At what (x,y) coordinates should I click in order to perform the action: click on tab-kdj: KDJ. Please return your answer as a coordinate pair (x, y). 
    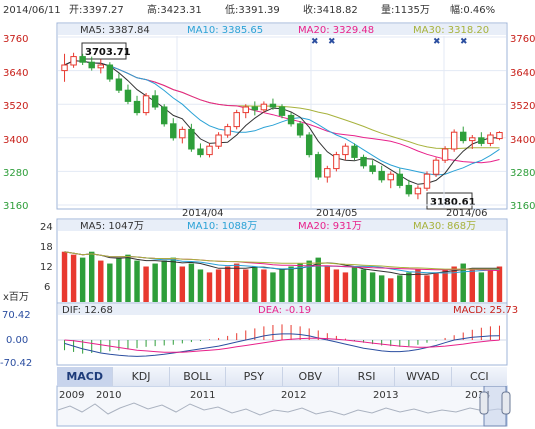
    Looking at the image, I should click on (141, 376).